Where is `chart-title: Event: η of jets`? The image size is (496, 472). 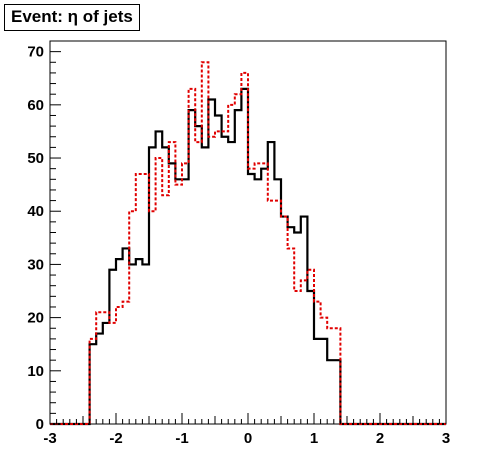 chart-title: Event: η of jets is located at coordinates (72, 17).